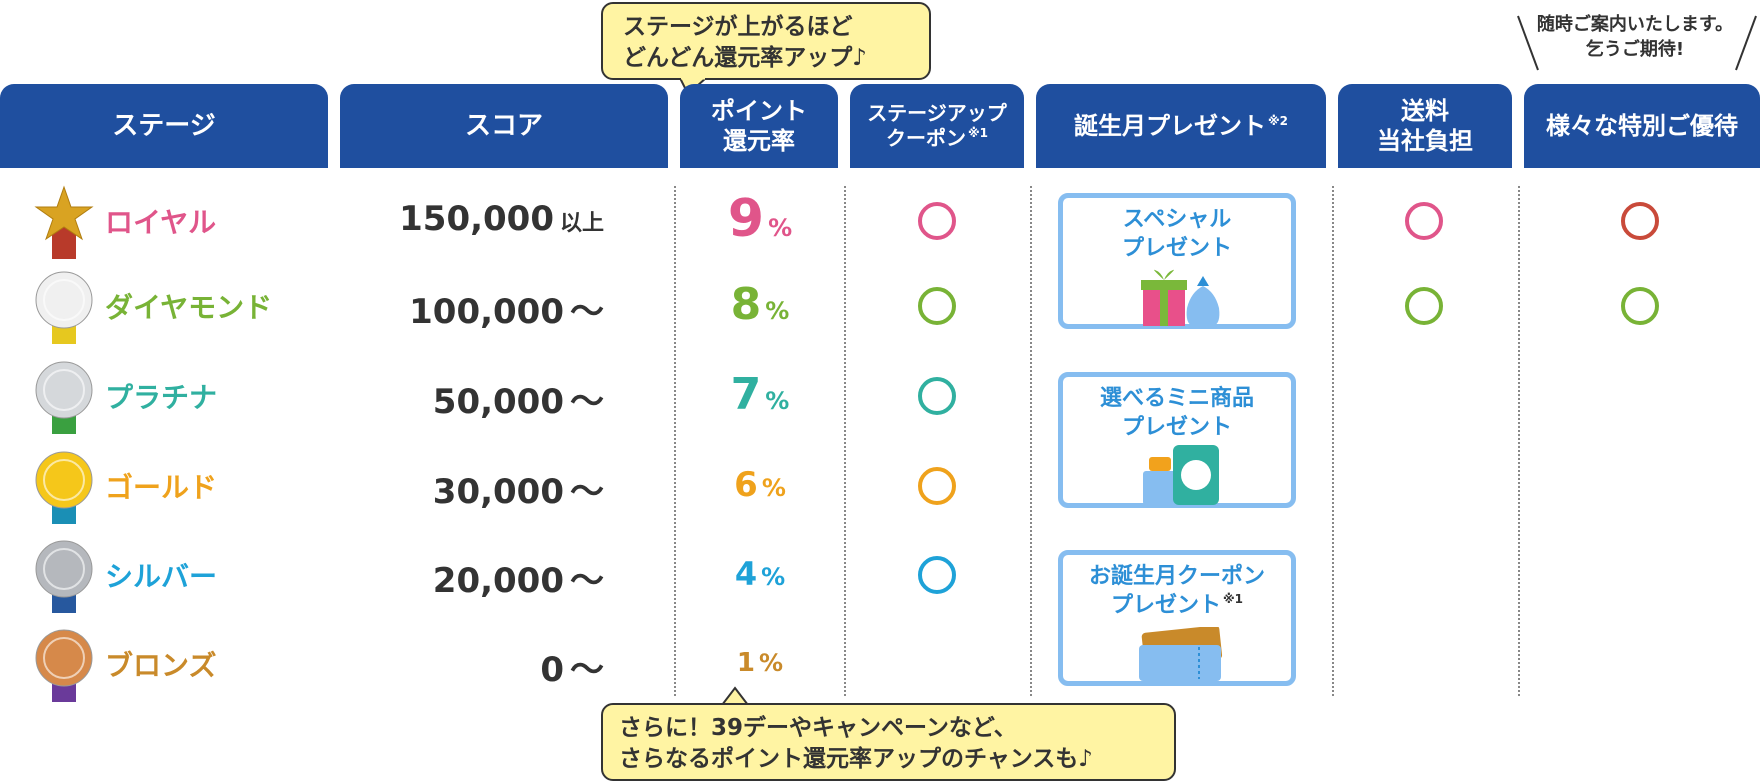  Describe the element at coordinates (818, 728) in the screenshot. I see `campaign-bubble-line1: さらに！39デーやキャンペーンなど、` at that location.